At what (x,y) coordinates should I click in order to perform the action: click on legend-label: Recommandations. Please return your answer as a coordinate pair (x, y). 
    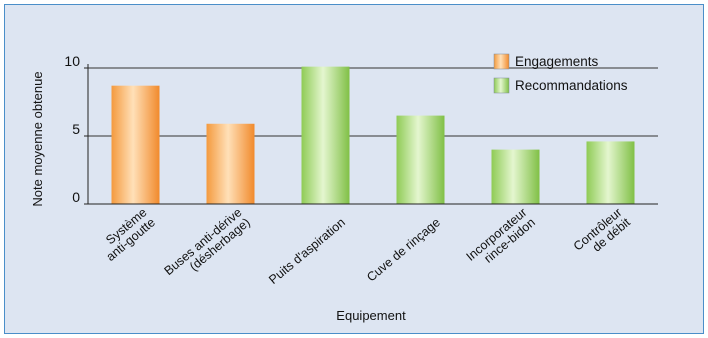
    Looking at the image, I should click on (571, 85).